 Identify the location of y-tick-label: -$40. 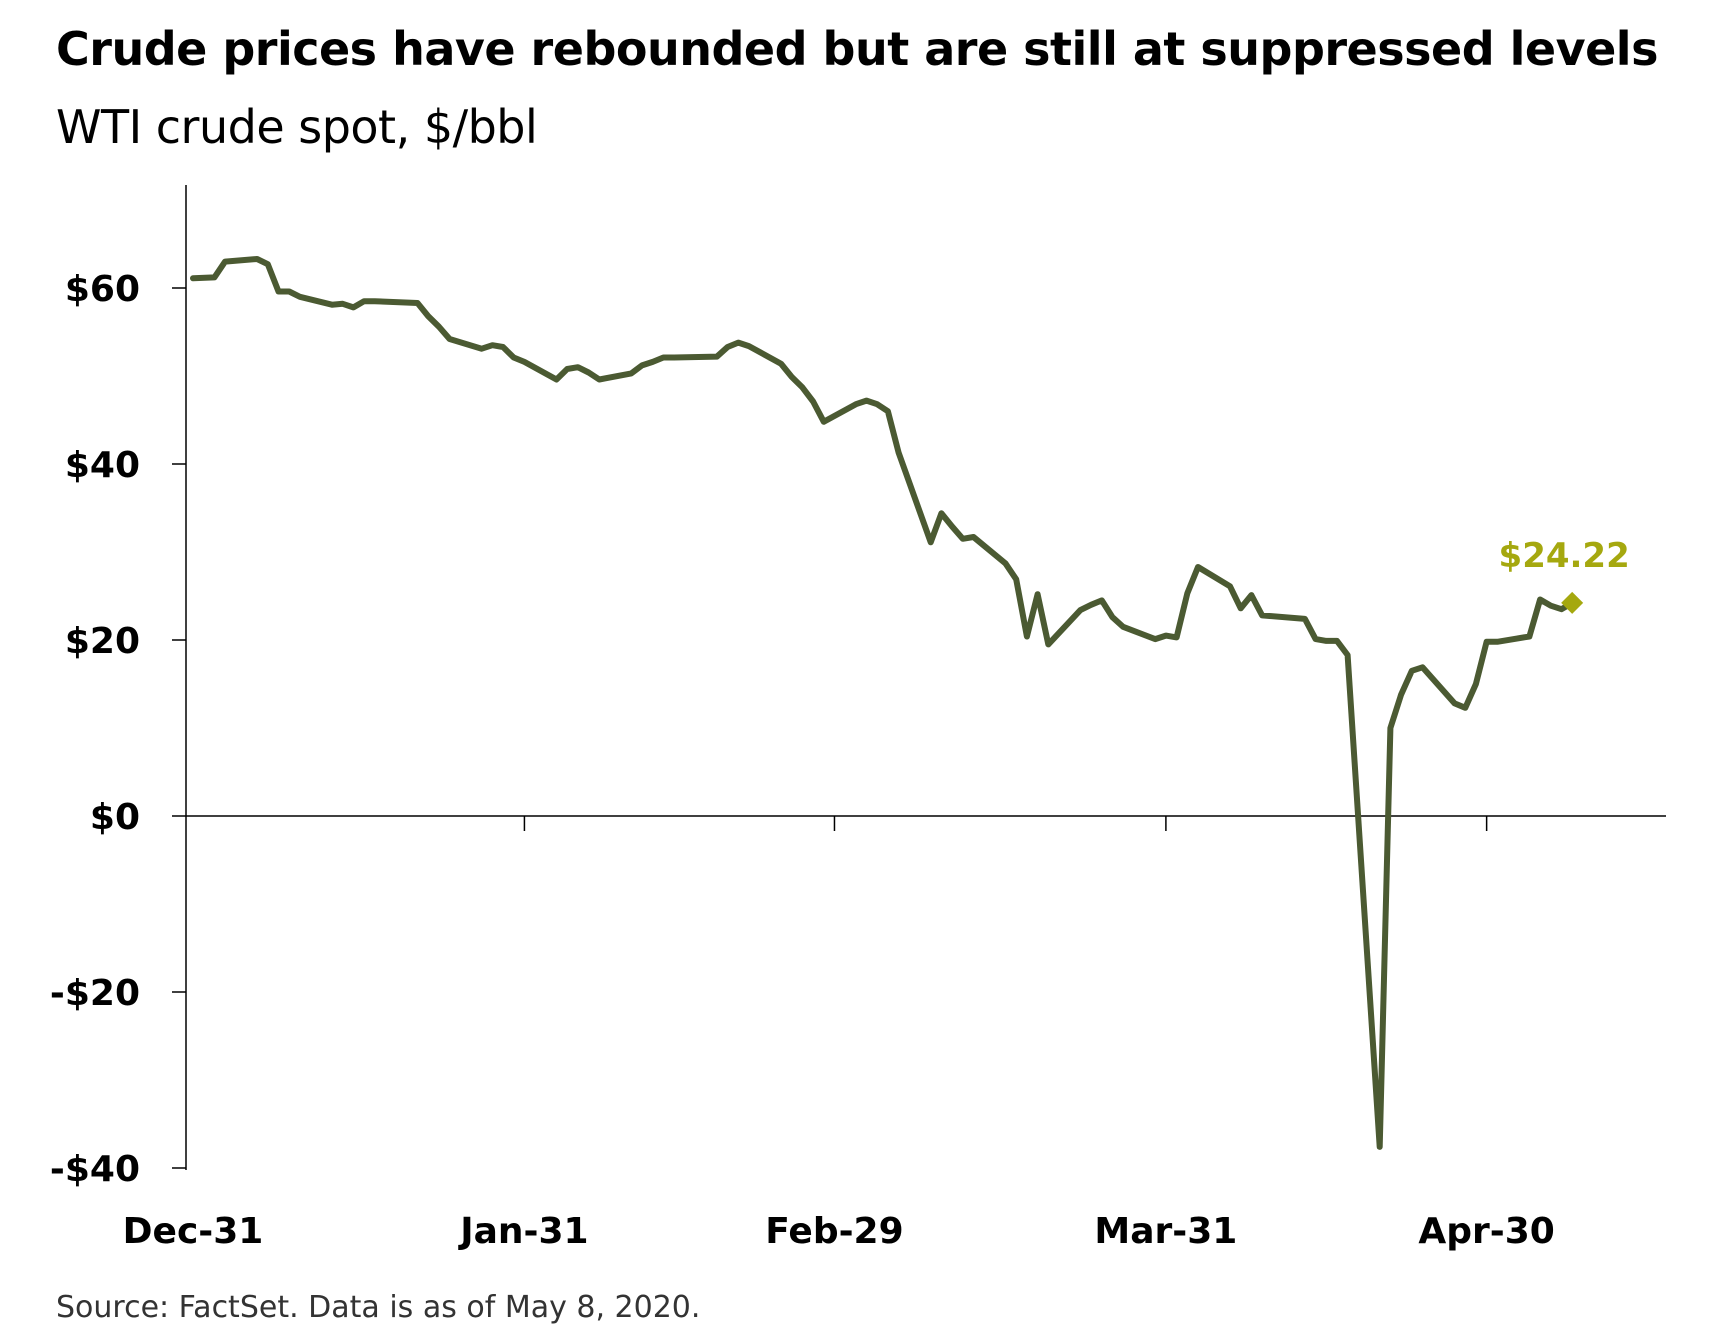
(95, 1169).